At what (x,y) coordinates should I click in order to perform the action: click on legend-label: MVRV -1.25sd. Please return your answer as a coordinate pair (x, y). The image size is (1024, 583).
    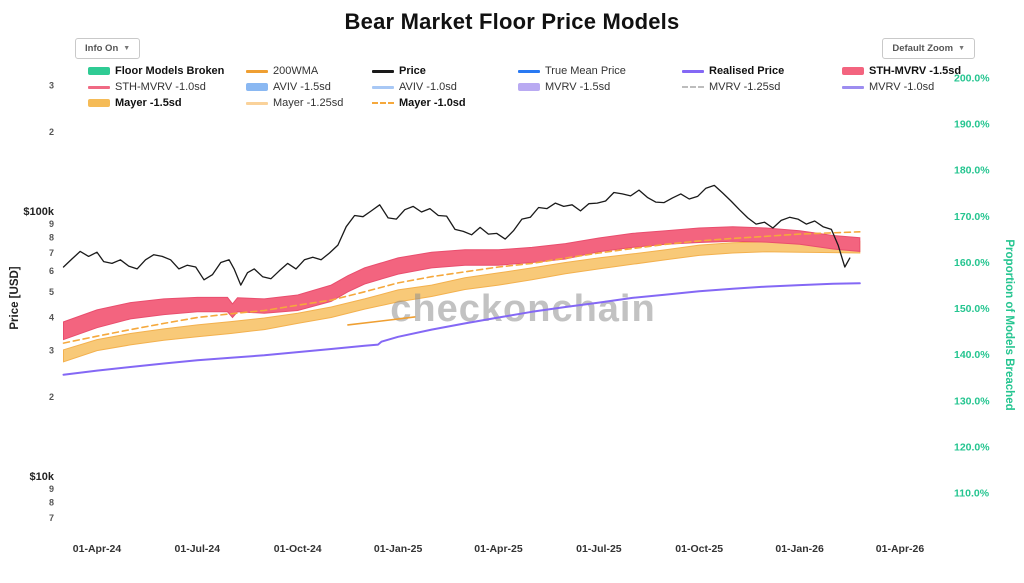
    Looking at the image, I should click on (745, 87).